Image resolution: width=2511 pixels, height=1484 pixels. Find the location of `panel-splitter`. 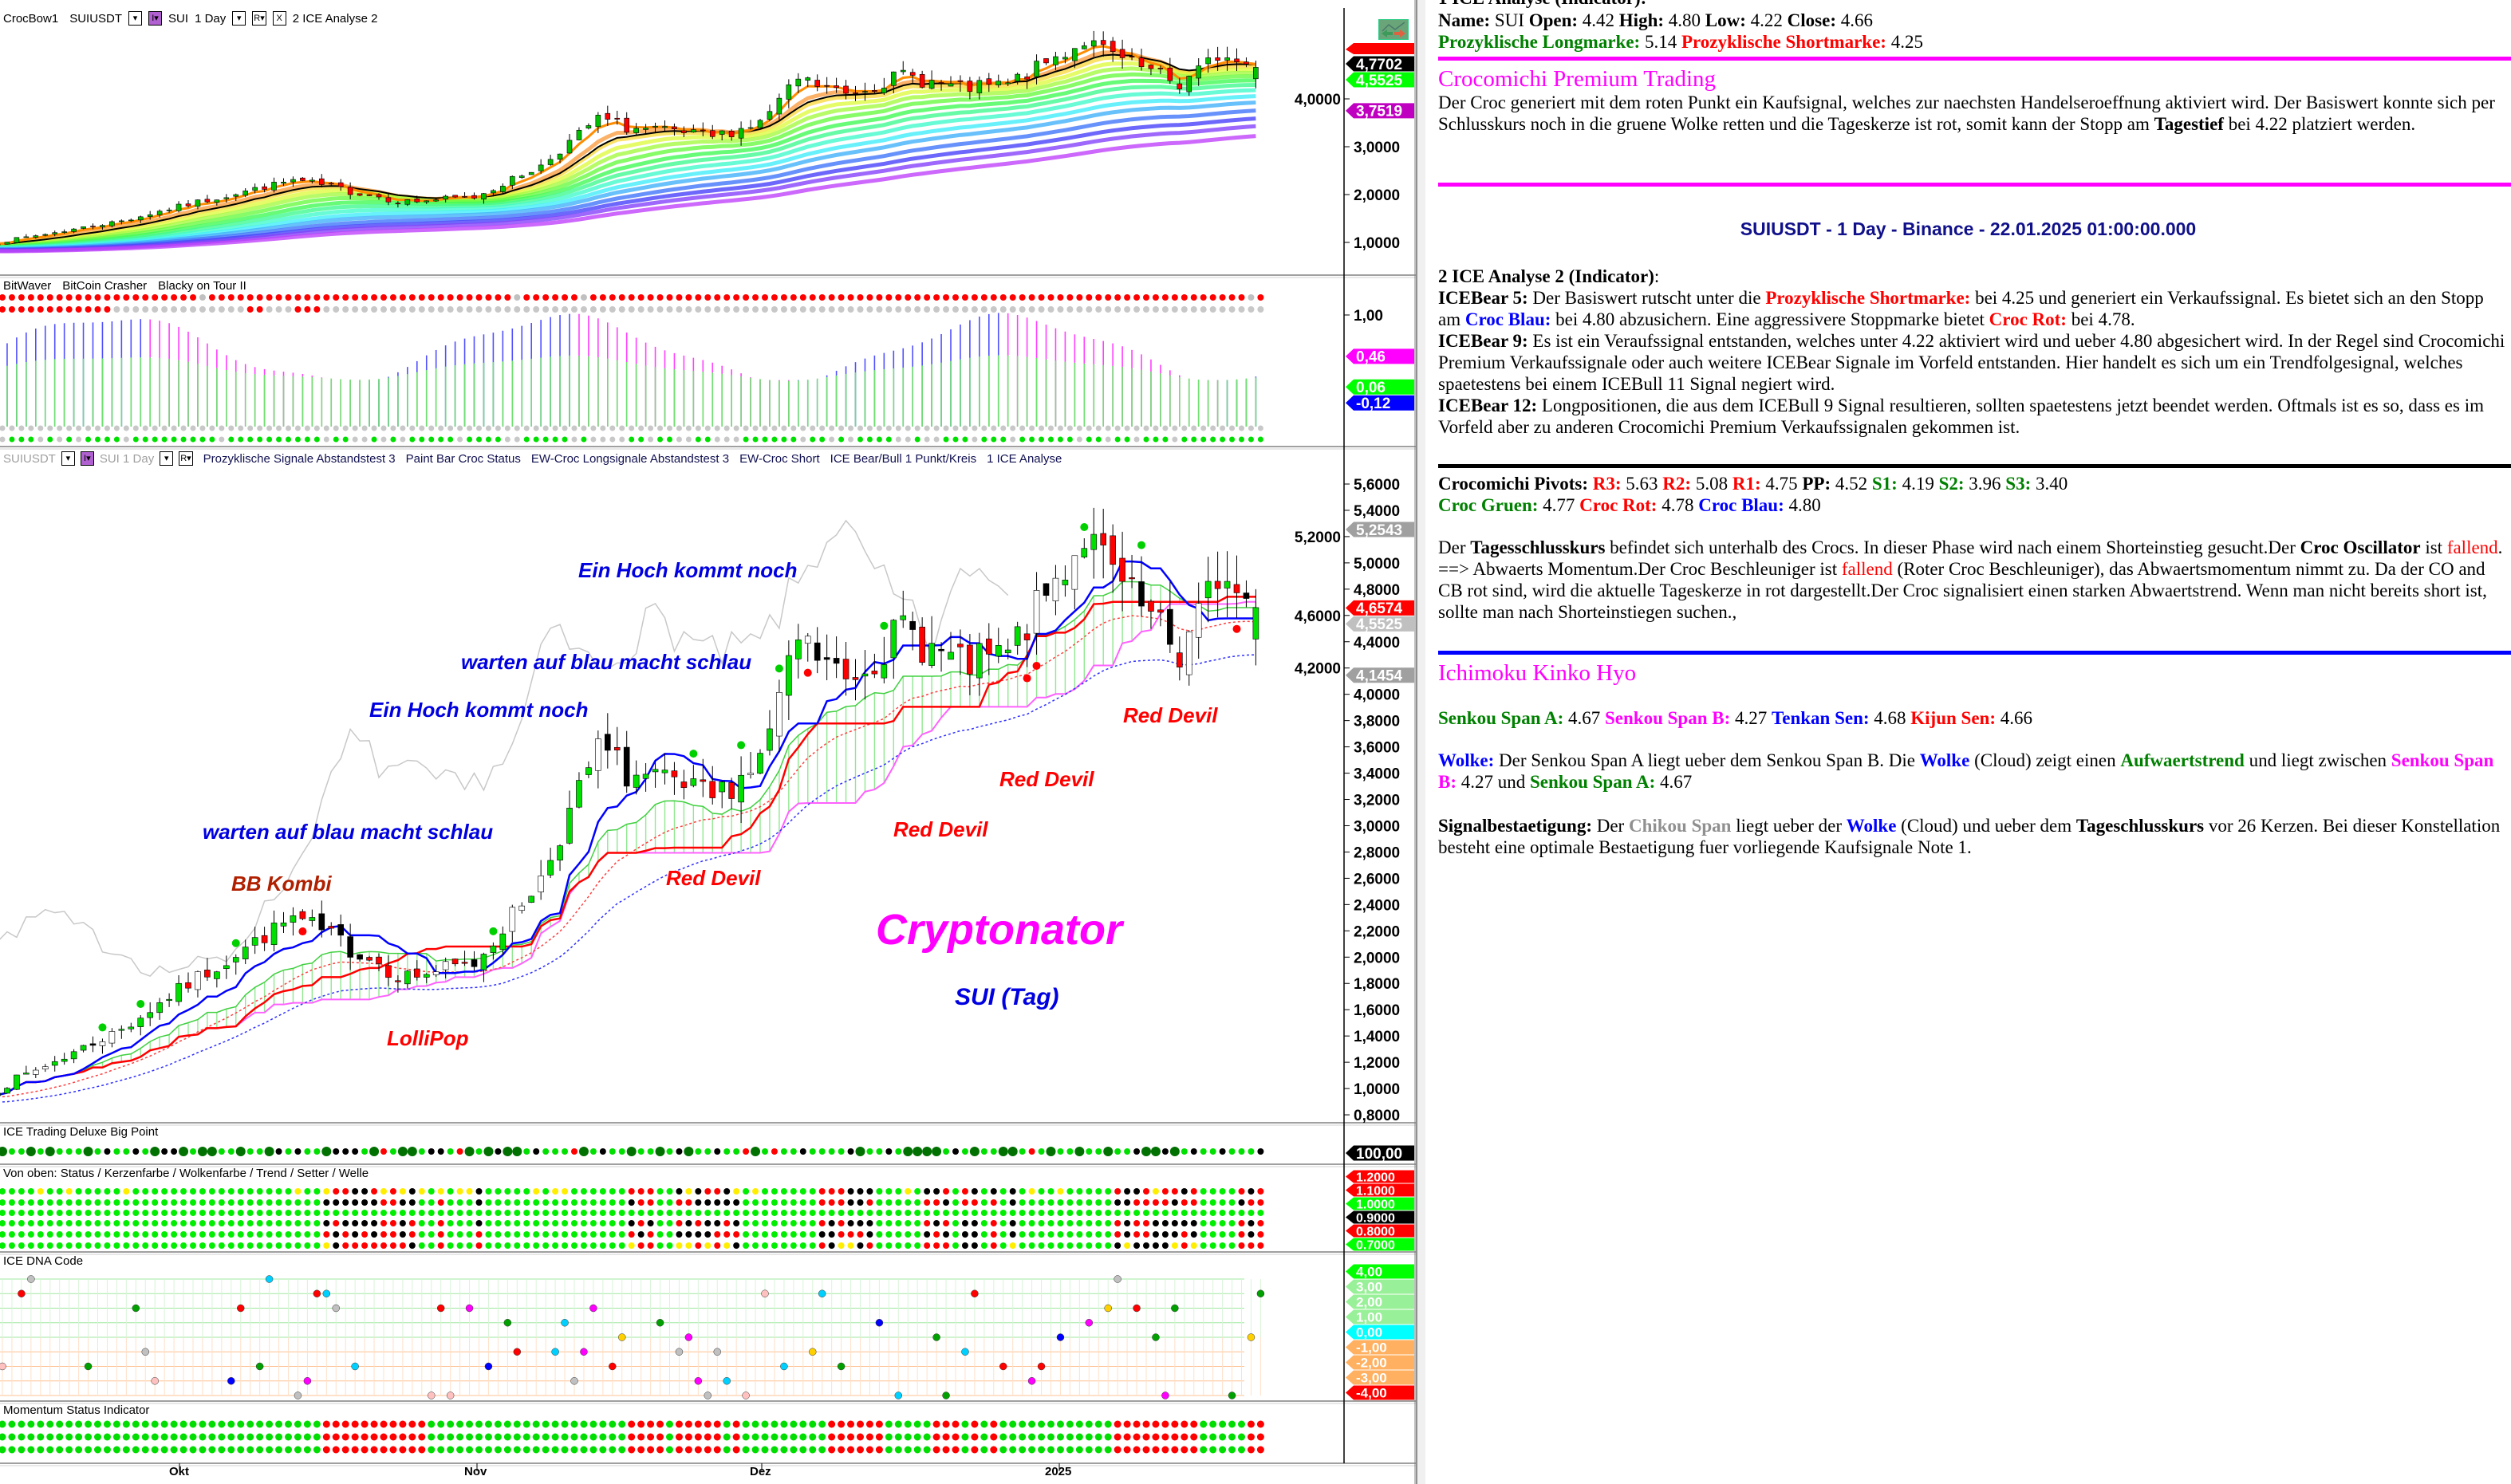

panel-splitter is located at coordinates (1421, 742).